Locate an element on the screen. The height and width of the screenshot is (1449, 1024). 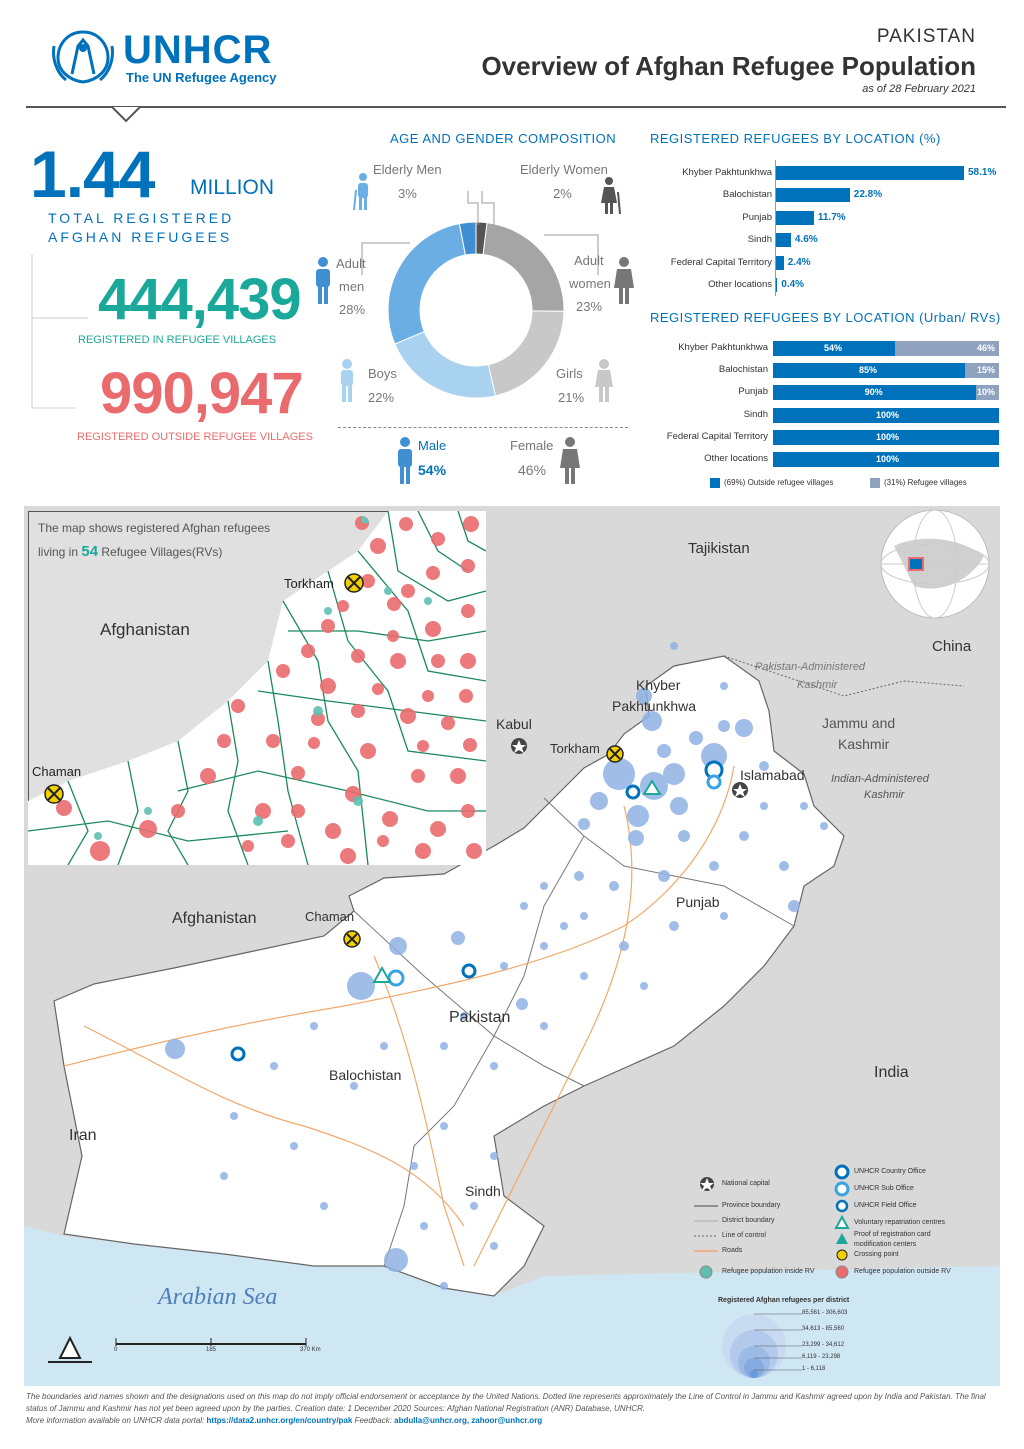
urban-rv-label: Other locations is located at coordinates (736, 458).